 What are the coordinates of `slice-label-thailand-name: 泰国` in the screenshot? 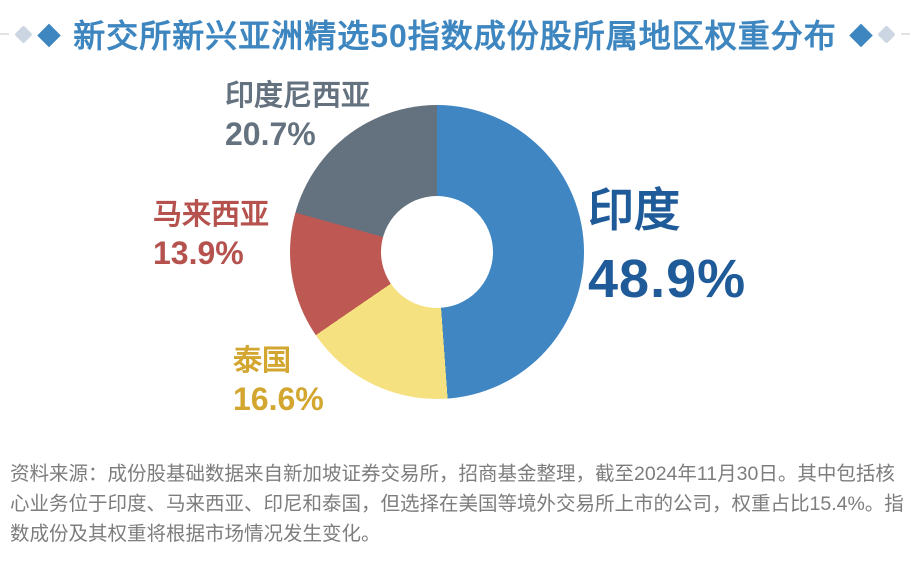 It's located at (262, 361).